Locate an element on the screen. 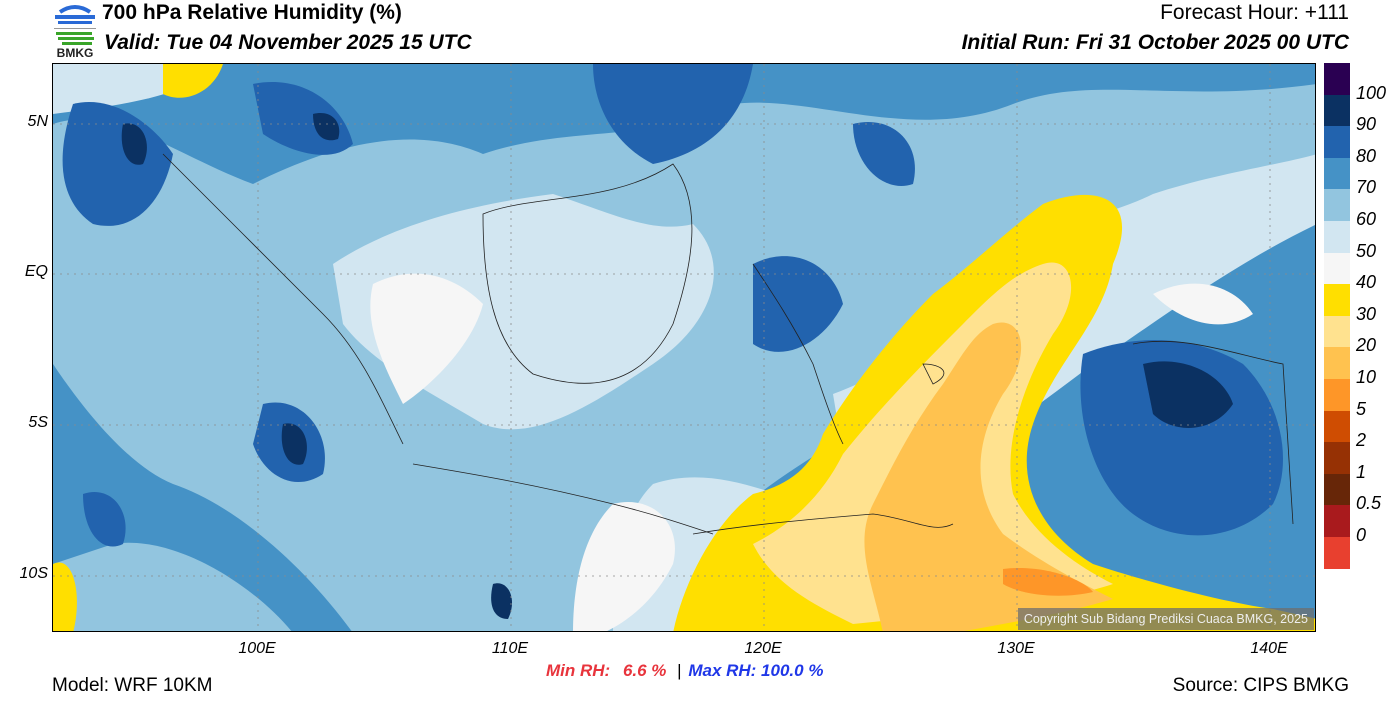 This screenshot has height=709, width=1400. bmkg-logo: BMKG is located at coordinates (75, 31).